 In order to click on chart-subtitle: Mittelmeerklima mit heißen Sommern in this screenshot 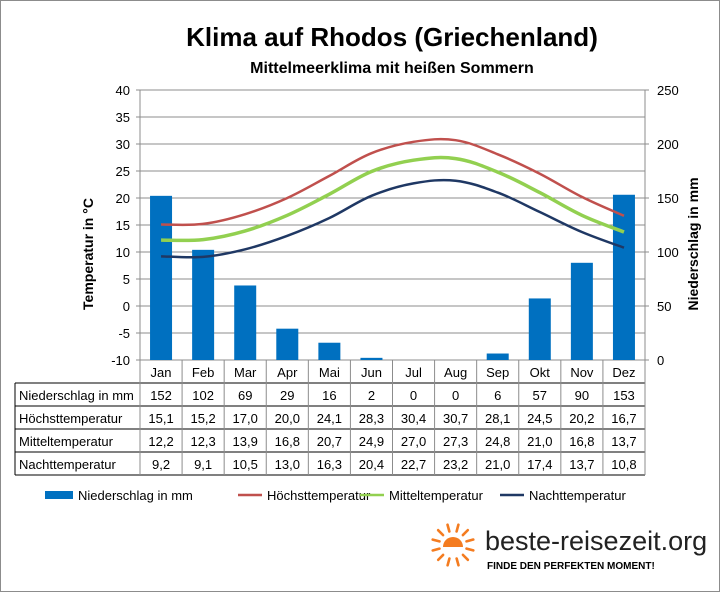, I will do `click(392, 68)`.